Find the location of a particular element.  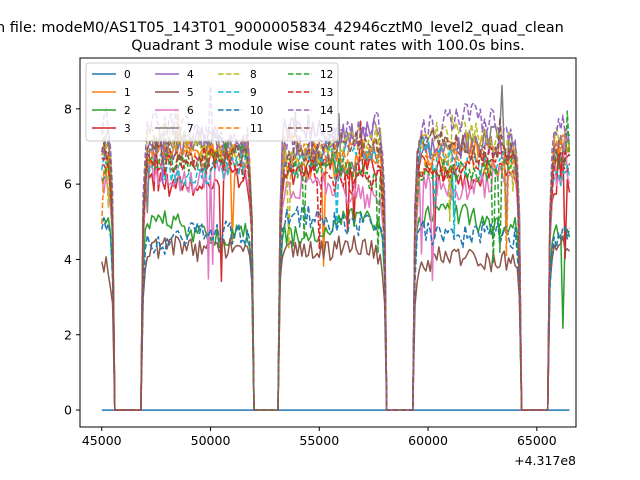

legend-box is located at coordinates (212, 102).